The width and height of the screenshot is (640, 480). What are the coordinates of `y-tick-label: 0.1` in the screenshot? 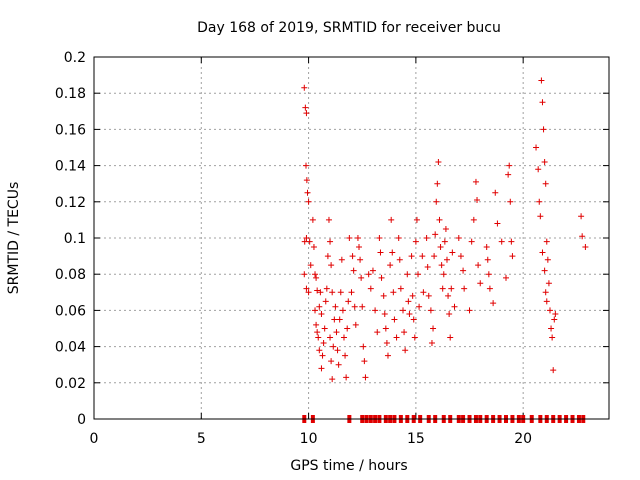 It's located at (75, 239).